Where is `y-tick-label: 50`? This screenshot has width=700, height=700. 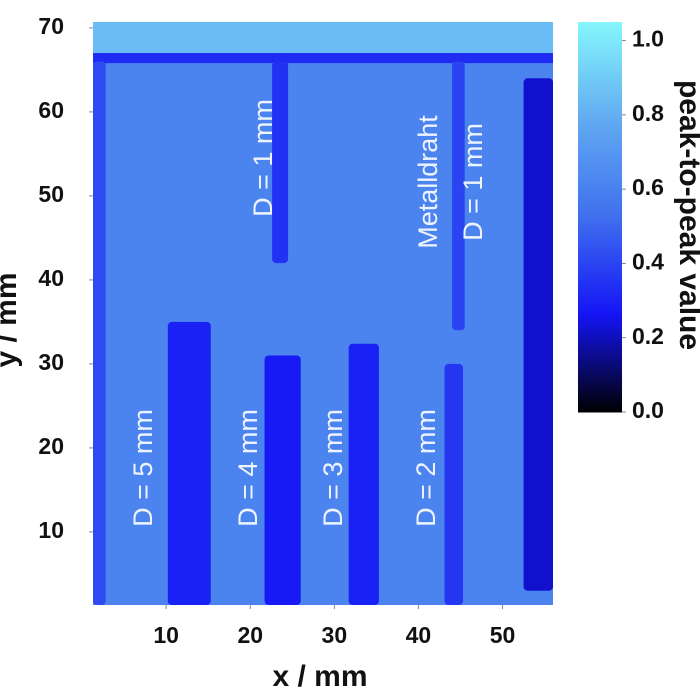
y-tick-label: 50 is located at coordinates (51, 194).